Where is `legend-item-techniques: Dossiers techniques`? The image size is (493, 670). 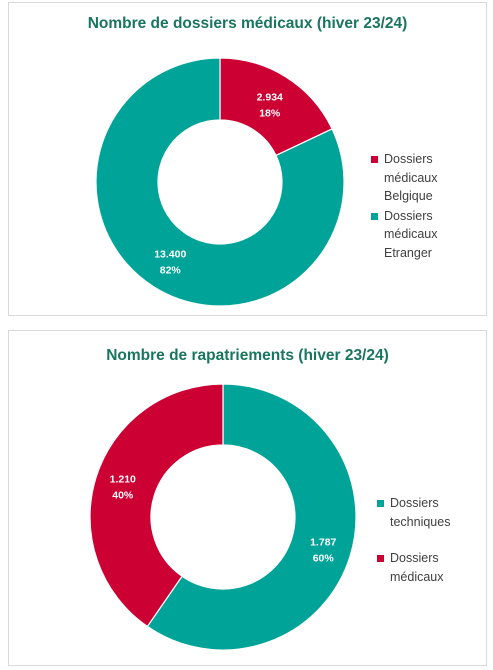
legend-item-techniques: Dossiers techniques is located at coordinates (431, 512).